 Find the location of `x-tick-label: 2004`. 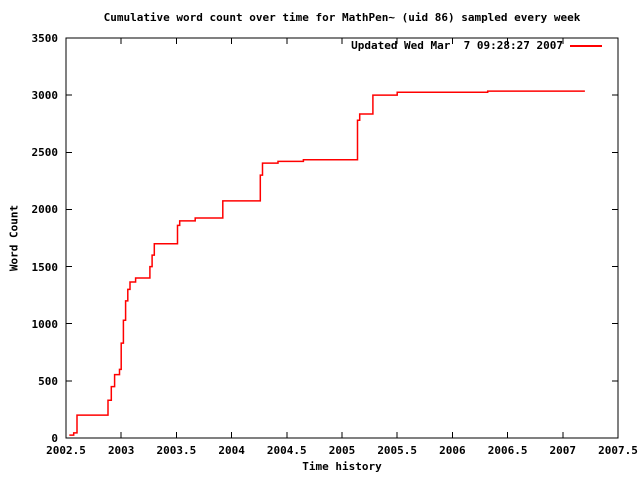

x-tick-label: 2004 is located at coordinates (231, 450).